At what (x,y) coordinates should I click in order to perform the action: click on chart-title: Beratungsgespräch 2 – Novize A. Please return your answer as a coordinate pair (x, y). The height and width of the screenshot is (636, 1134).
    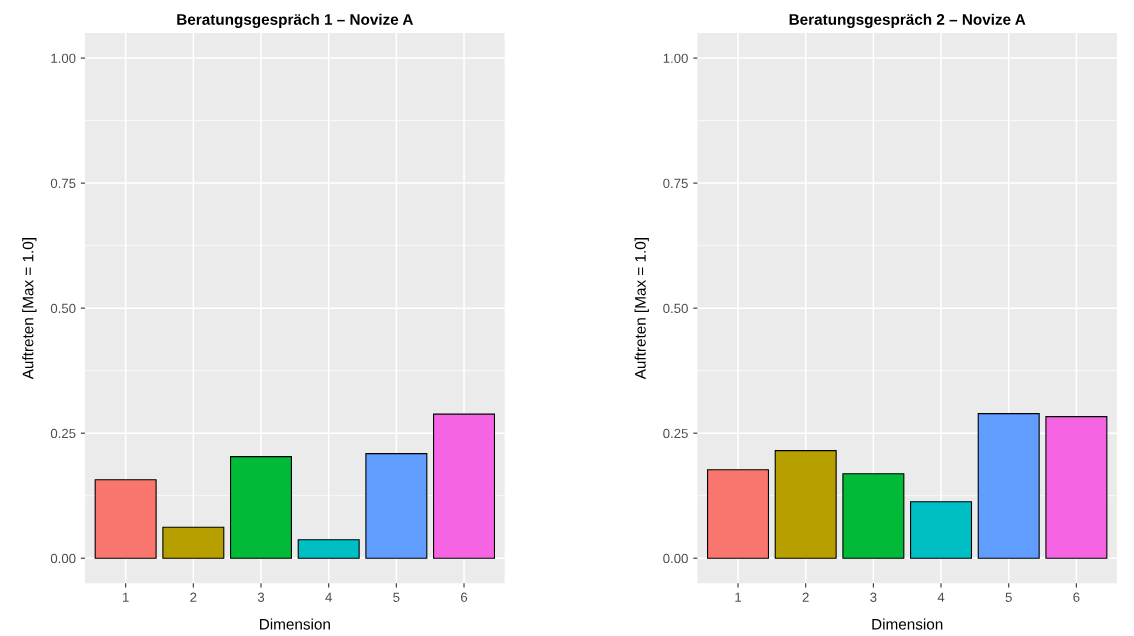
    Looking at the image, I should click on (907, 20).